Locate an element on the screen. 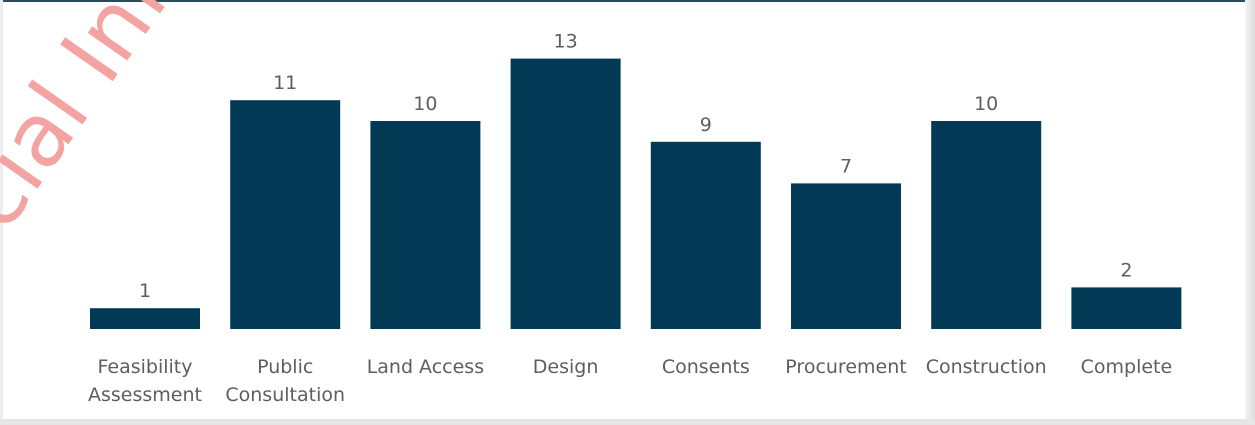  watermark: cial Info is located at coordinates (110, 123).